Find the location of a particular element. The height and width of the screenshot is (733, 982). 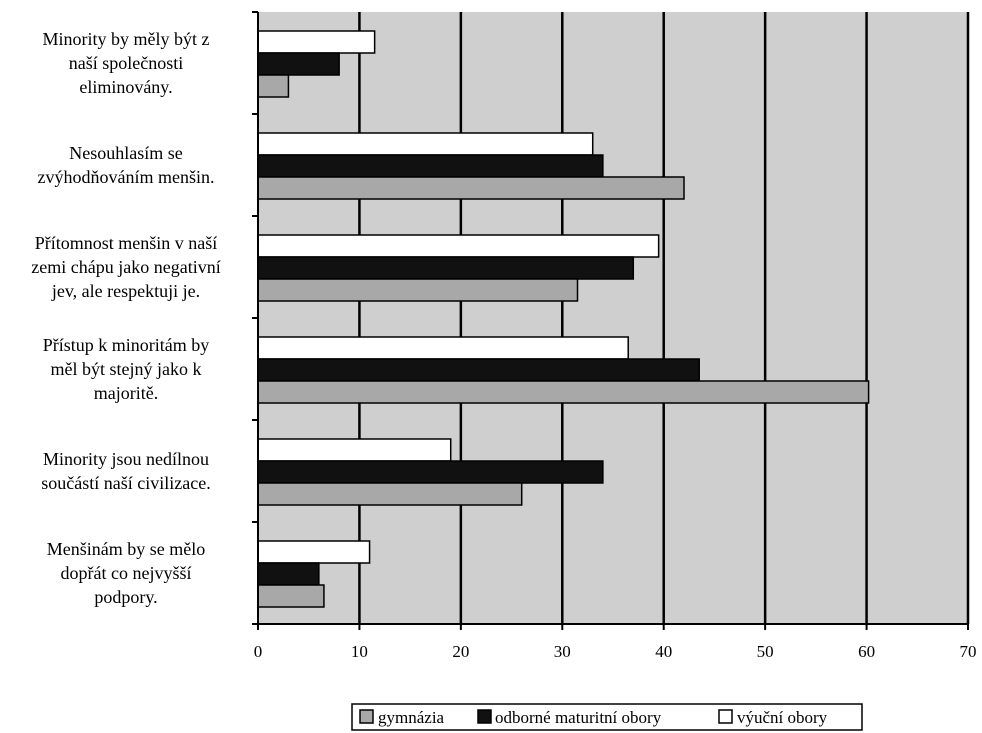

x-tick-label: 40 is located at coordinates (663, 651).